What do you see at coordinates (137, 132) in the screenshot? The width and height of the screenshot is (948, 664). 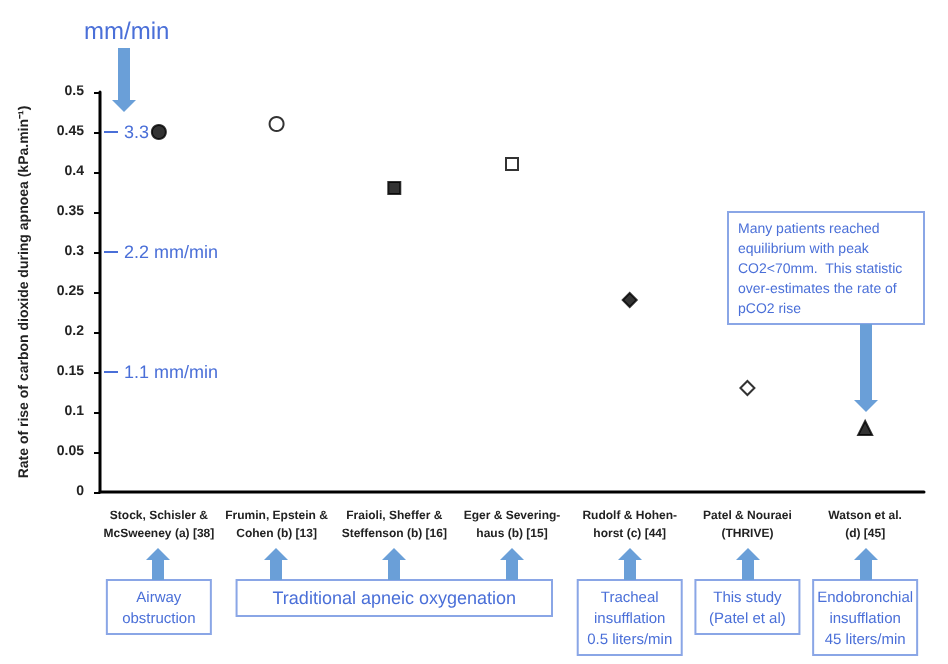 I see `annotation: 3.3` at bounding box center [137, 132].